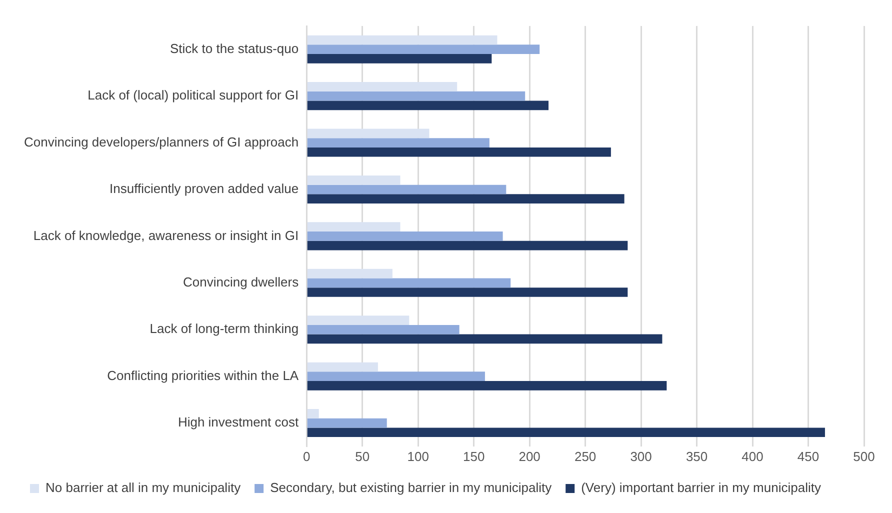 The height and width of the screenshot is (513, 892). Describe the element at coordinates (701, 488) in the screenshot. I see `legend-label: (Very) important barrier in my municipality` at that location.